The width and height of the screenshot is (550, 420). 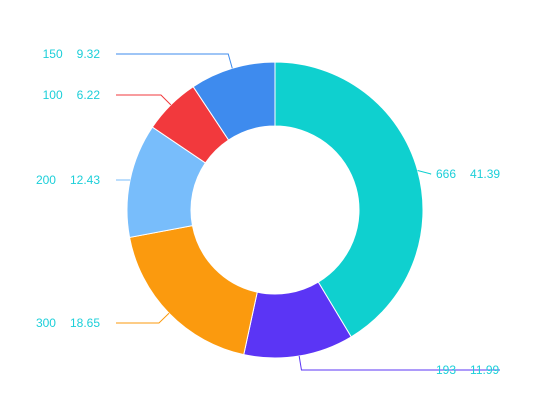 What do you see at coordinates (89, 95) in the screenshot?
I see `slice-percent: 6.22` at bounding box center [89, 95].